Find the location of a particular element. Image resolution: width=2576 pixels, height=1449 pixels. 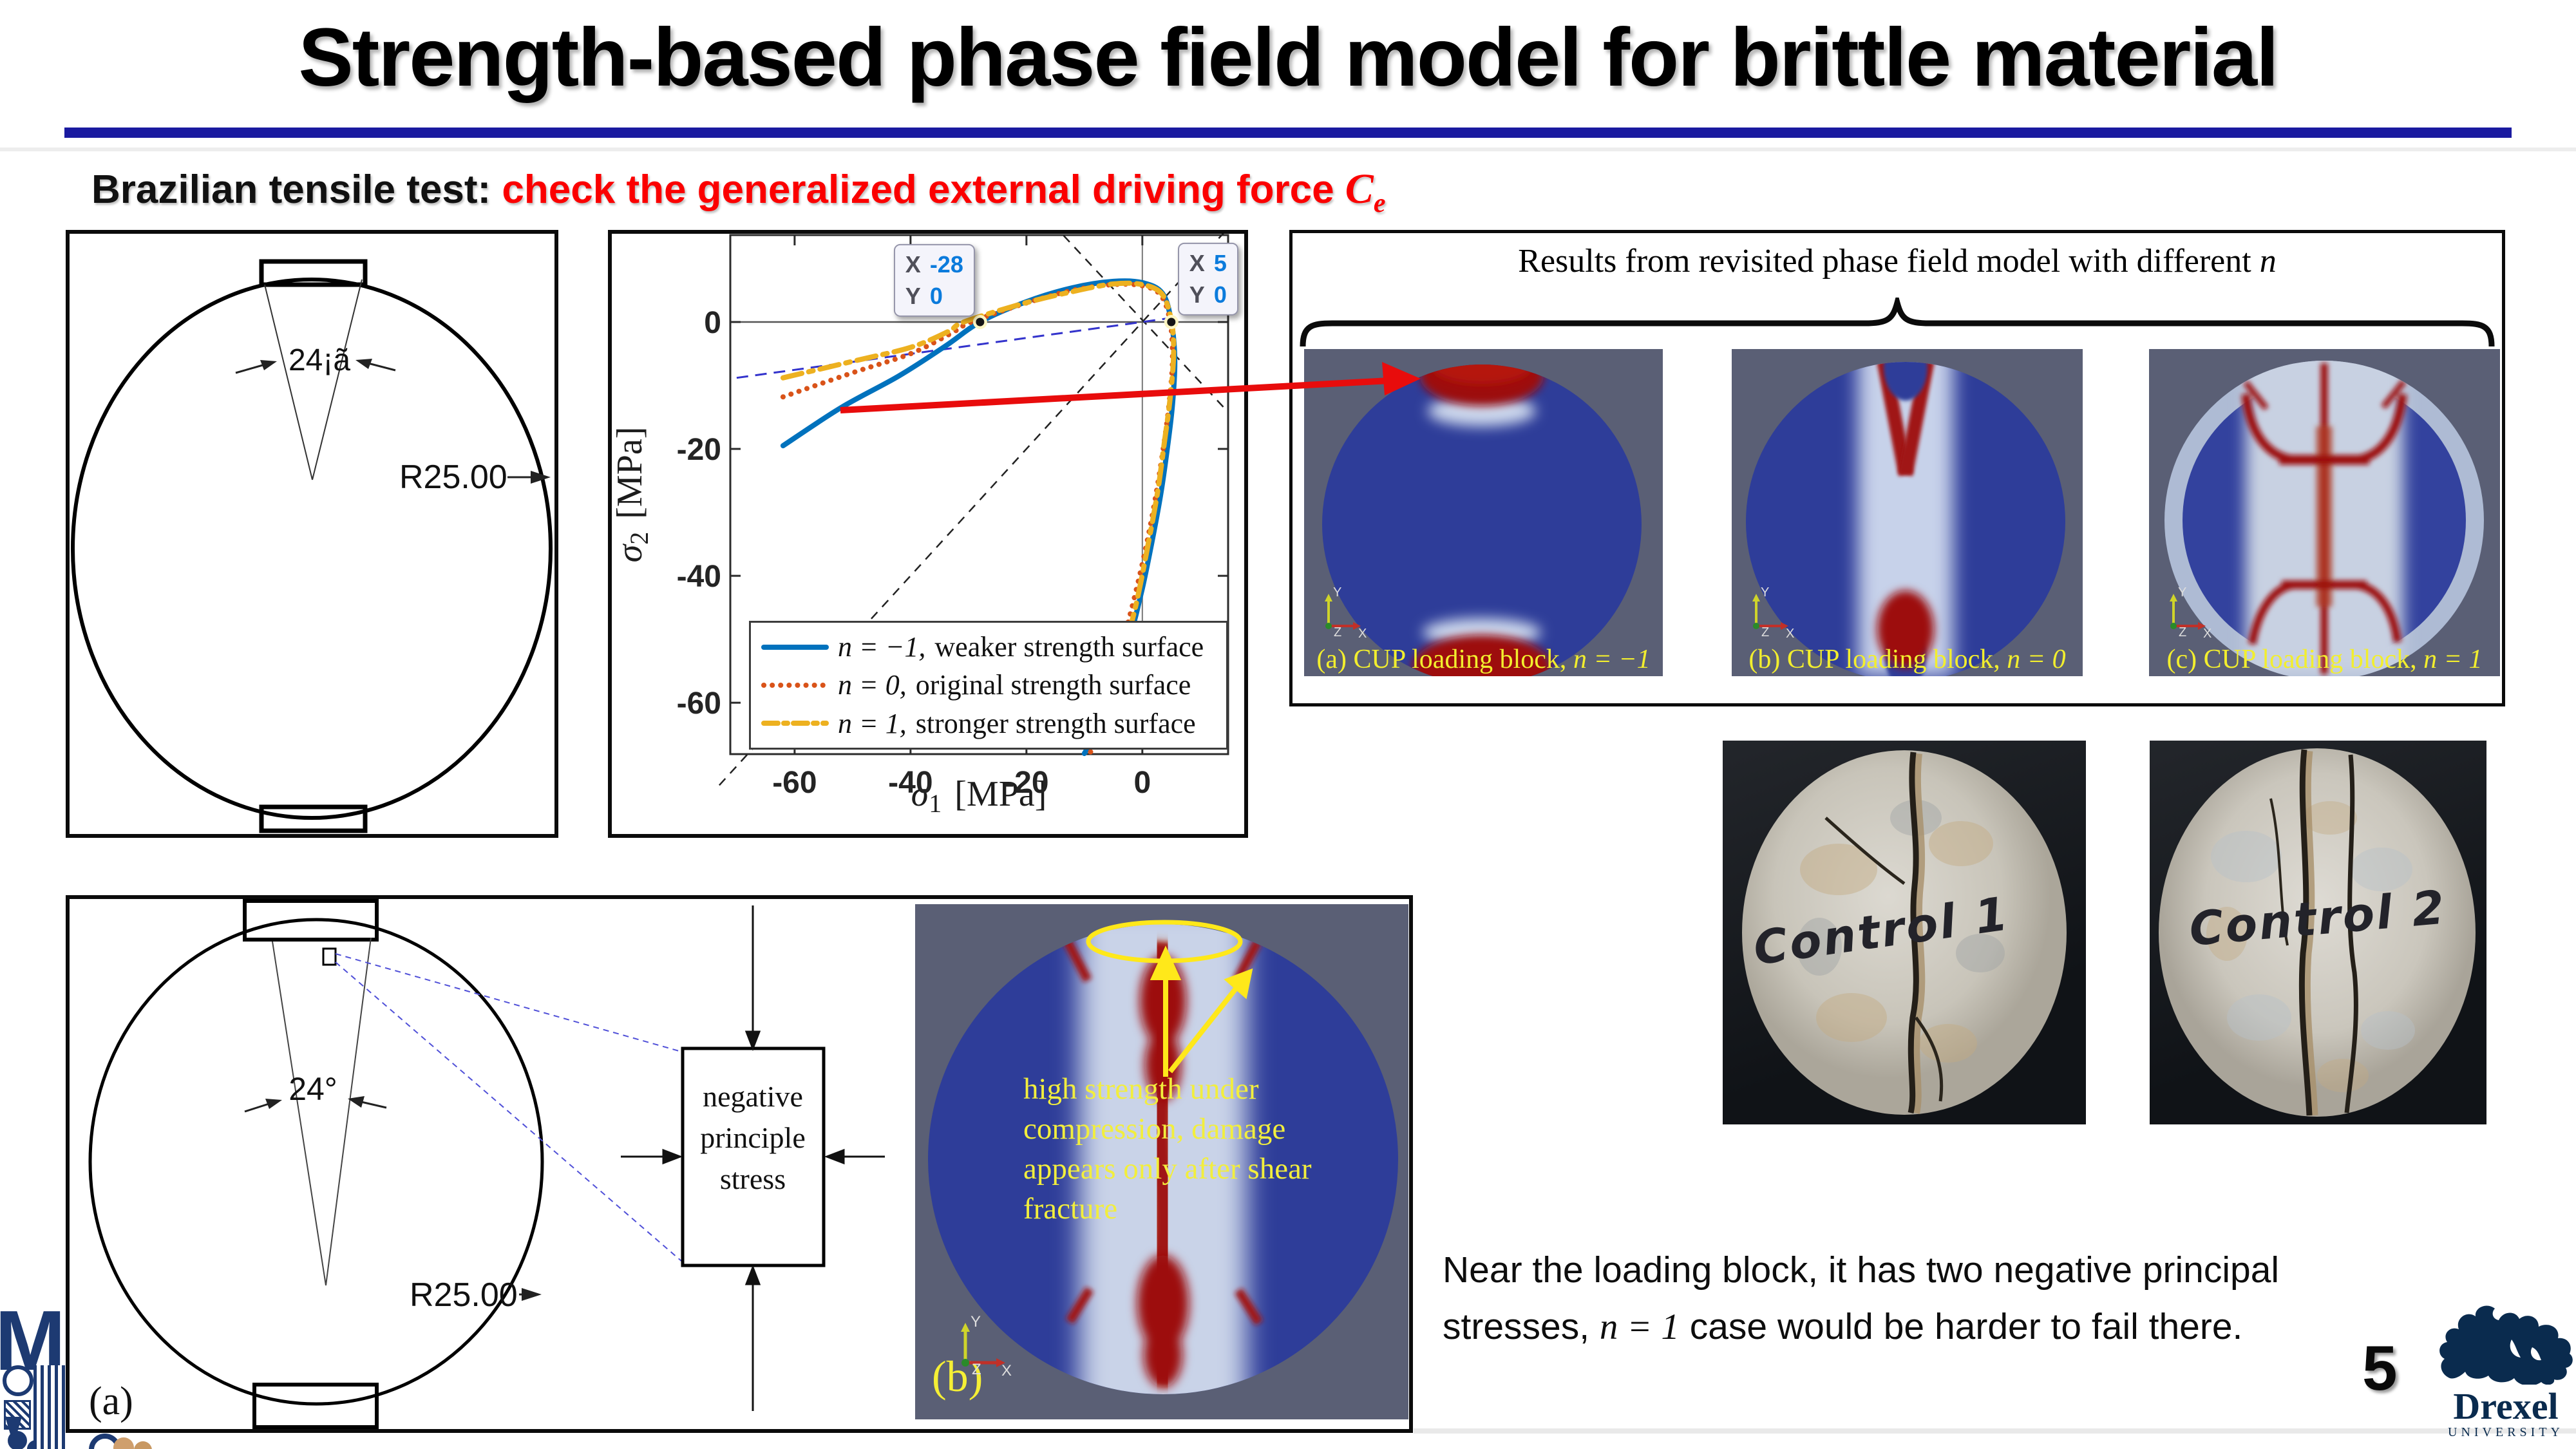

damage-top-core is located at coordinates (1482, 374).